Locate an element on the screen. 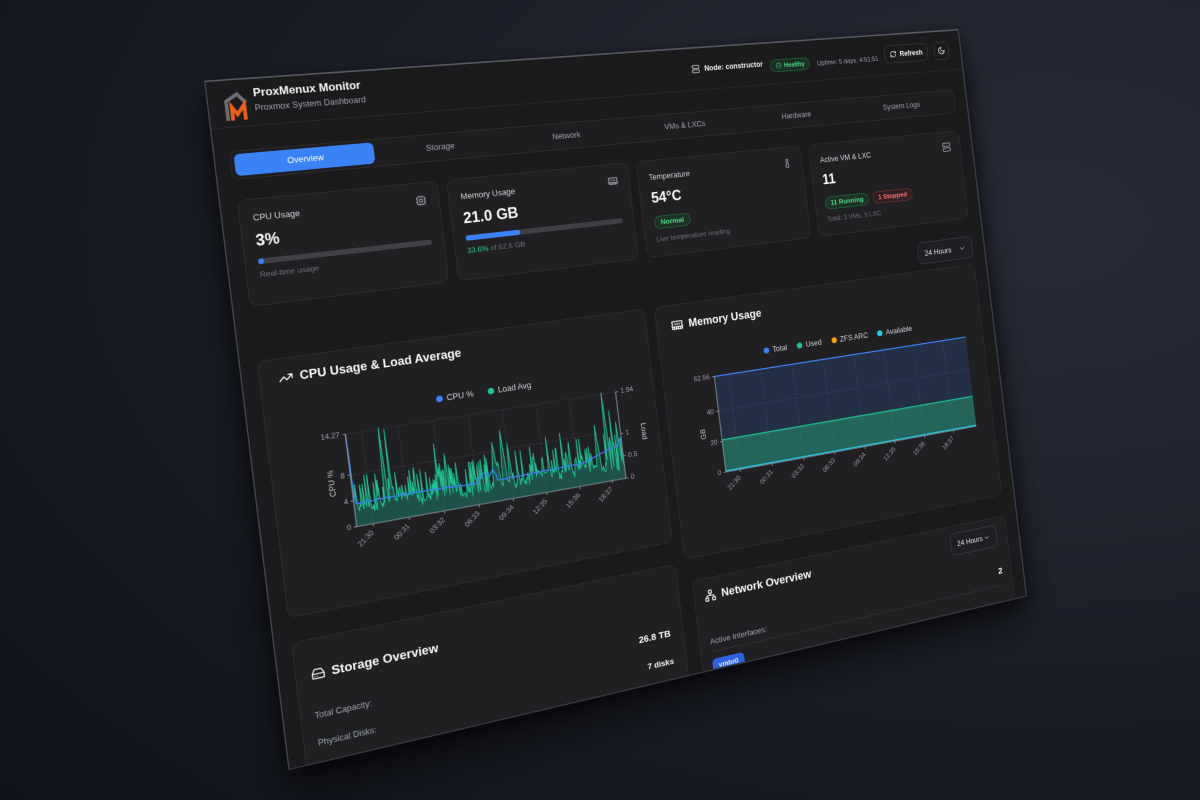 This screenshot has width=1200, height=800. svg-text: 4 is located at coordinates (346, 502).